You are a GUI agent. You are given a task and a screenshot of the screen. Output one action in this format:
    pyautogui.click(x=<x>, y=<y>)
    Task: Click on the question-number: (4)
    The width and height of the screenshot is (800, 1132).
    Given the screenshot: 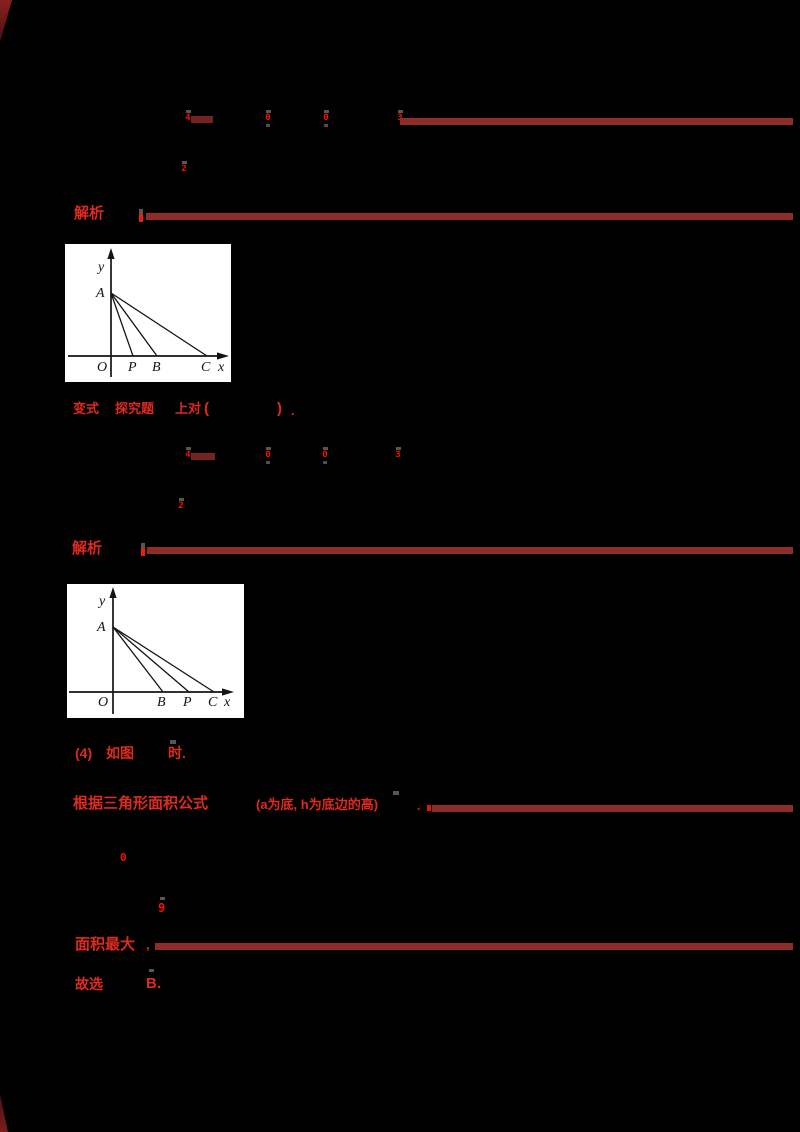 What is the action you would take?
    pyautogui.click(x=84, y=753)
    